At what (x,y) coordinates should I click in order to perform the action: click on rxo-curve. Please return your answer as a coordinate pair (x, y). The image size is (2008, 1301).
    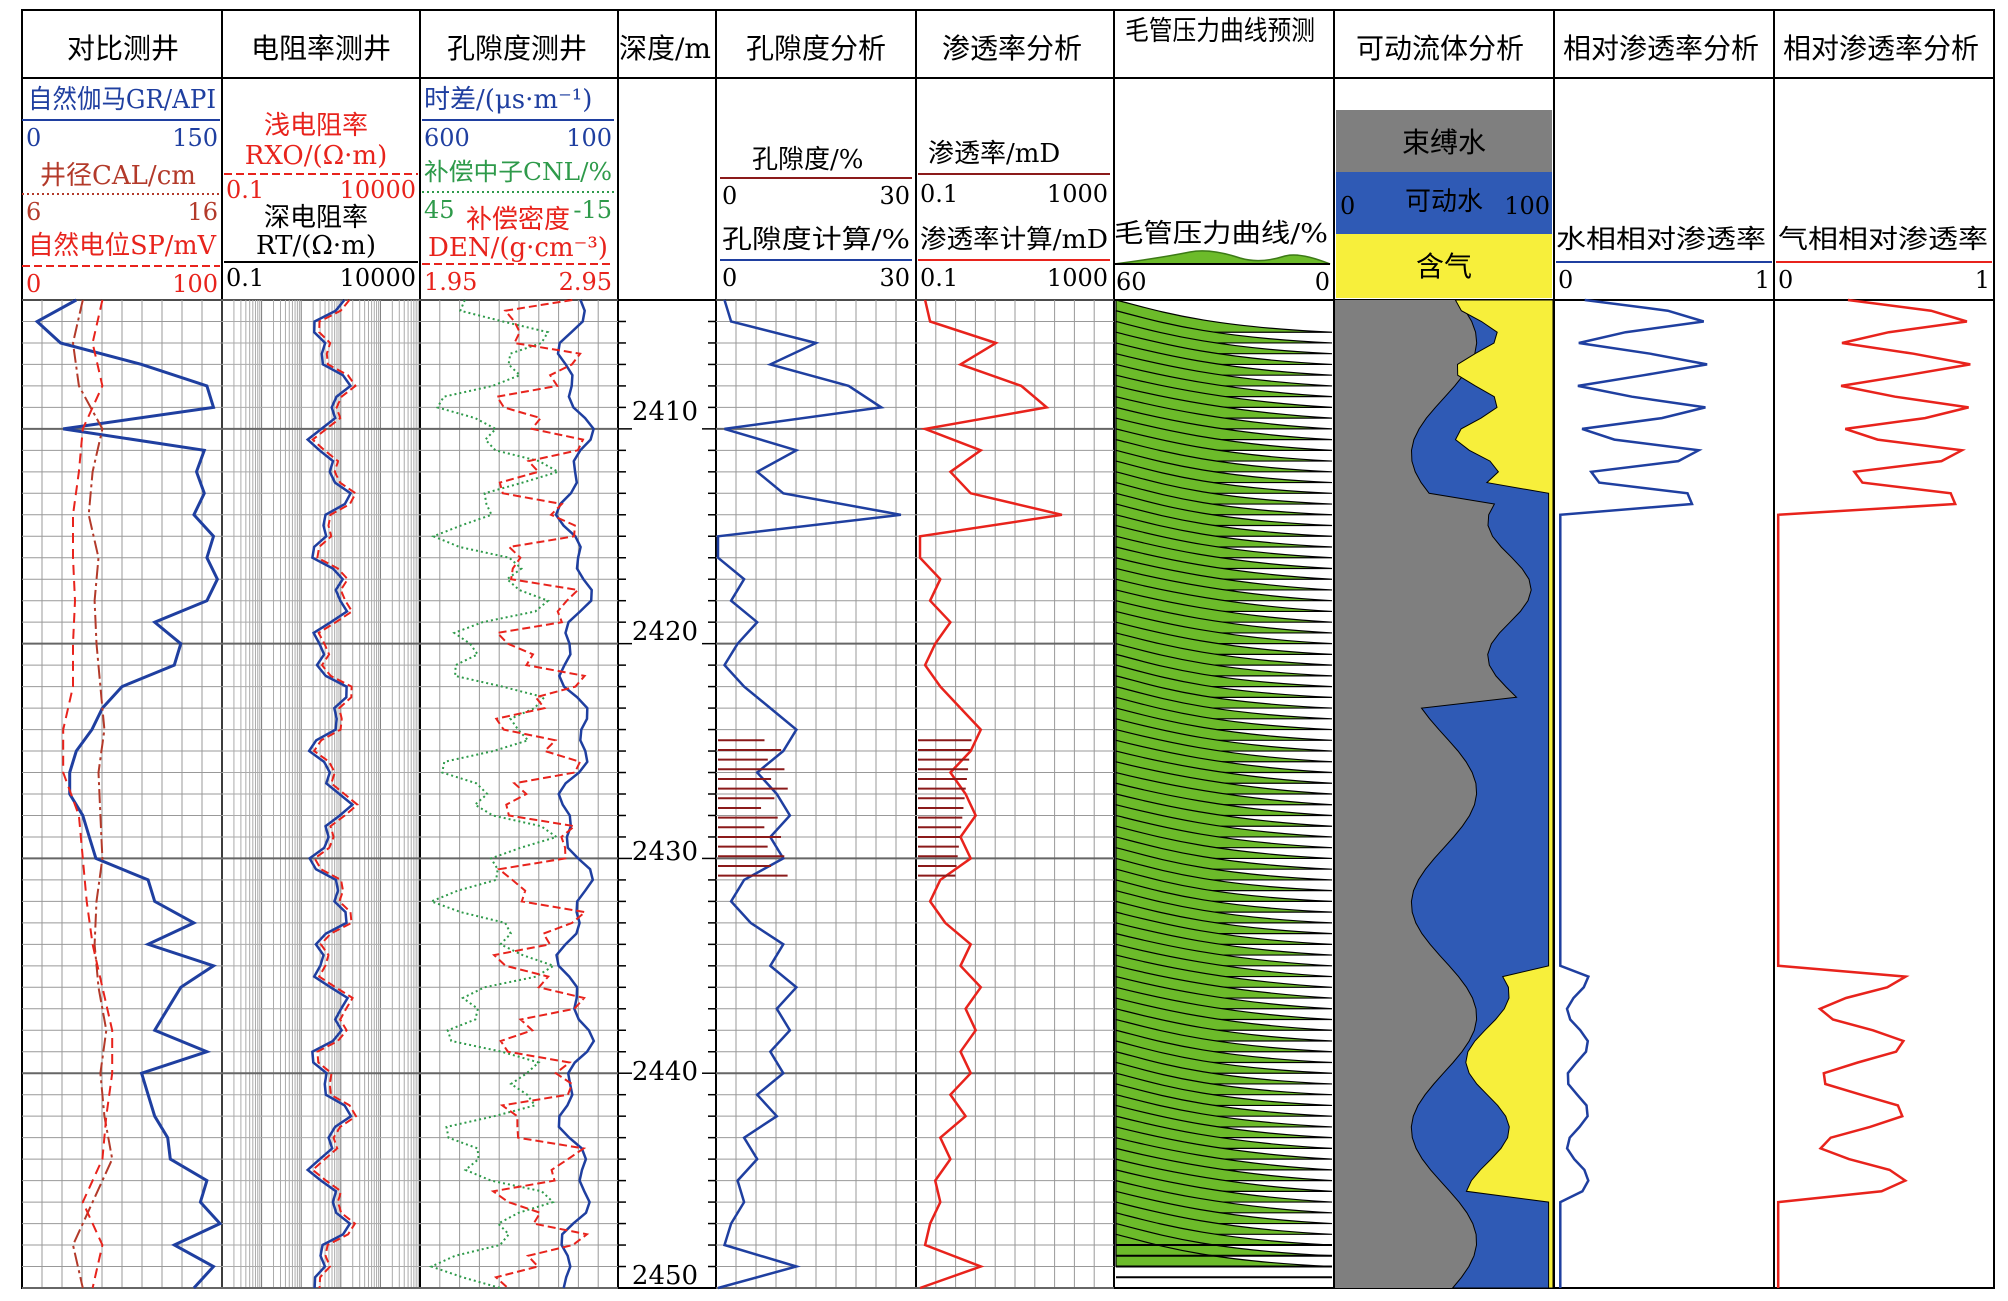
    Looking at the image, I should click on (335, 794).